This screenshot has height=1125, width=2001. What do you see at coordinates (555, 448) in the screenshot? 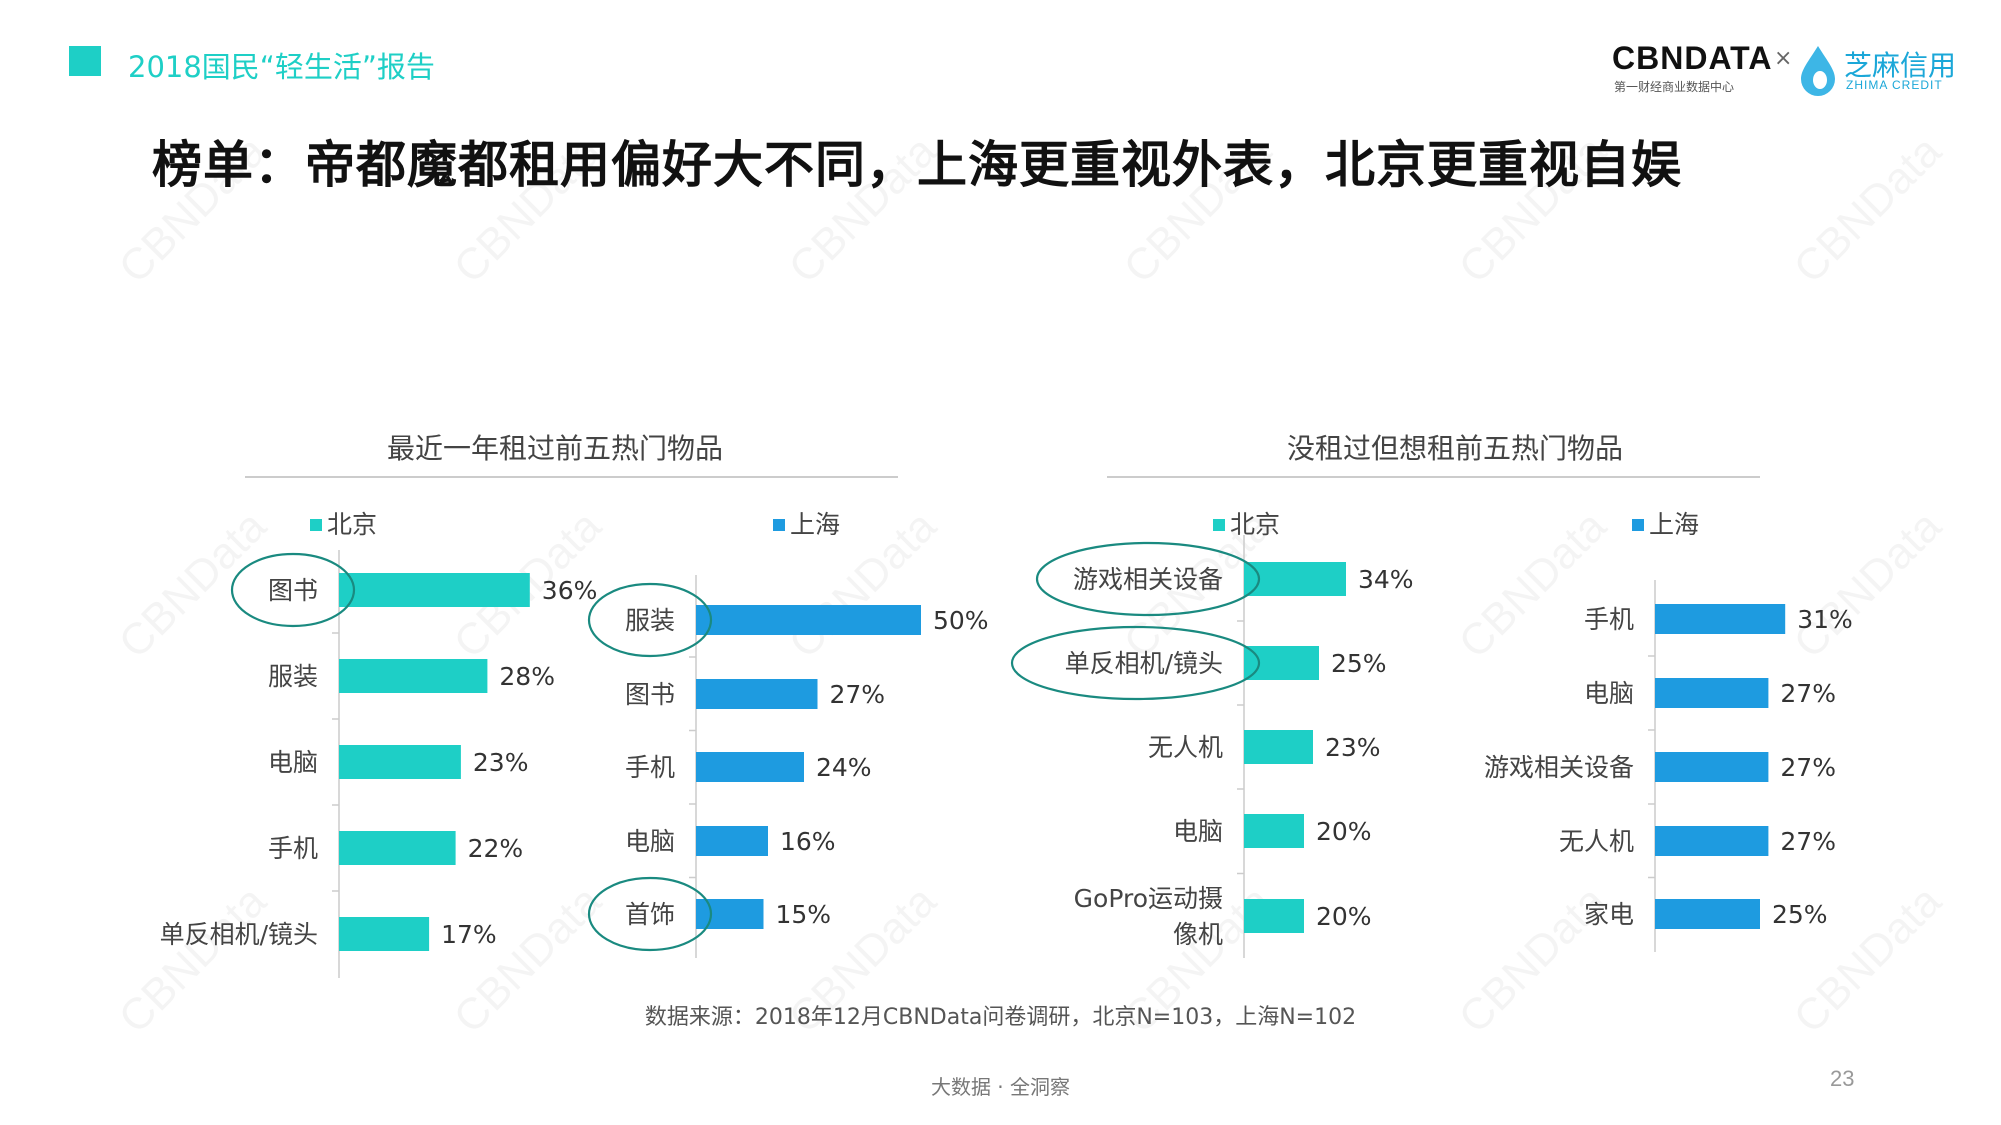
I see `group-title: 最近一年租过前五热门物品` at bounding box center [555, 448].